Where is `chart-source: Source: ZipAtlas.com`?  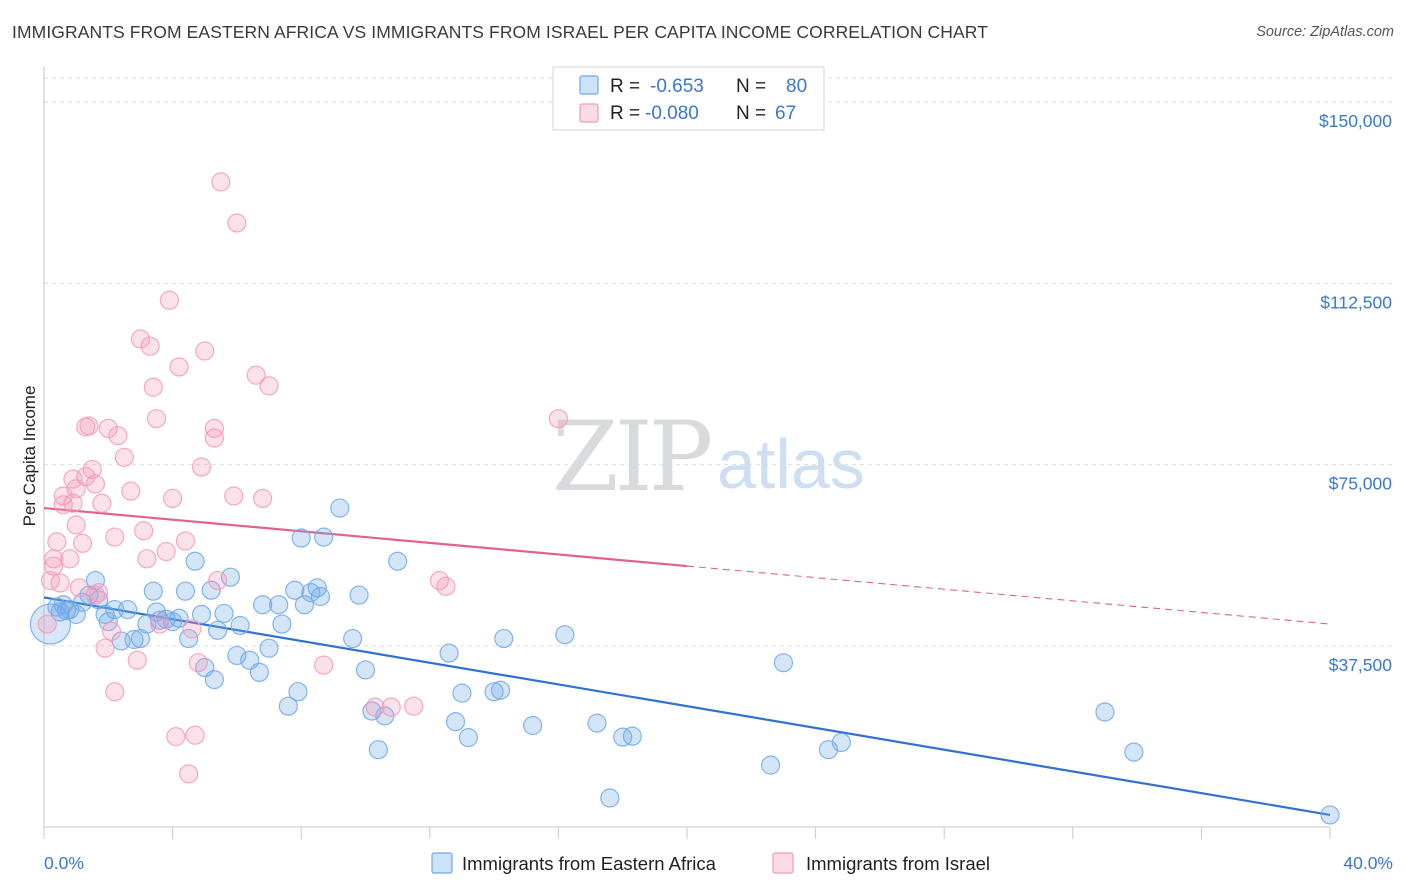
chart-source: Source: ZipAtlas.com is located at coordinates (1325, 32).